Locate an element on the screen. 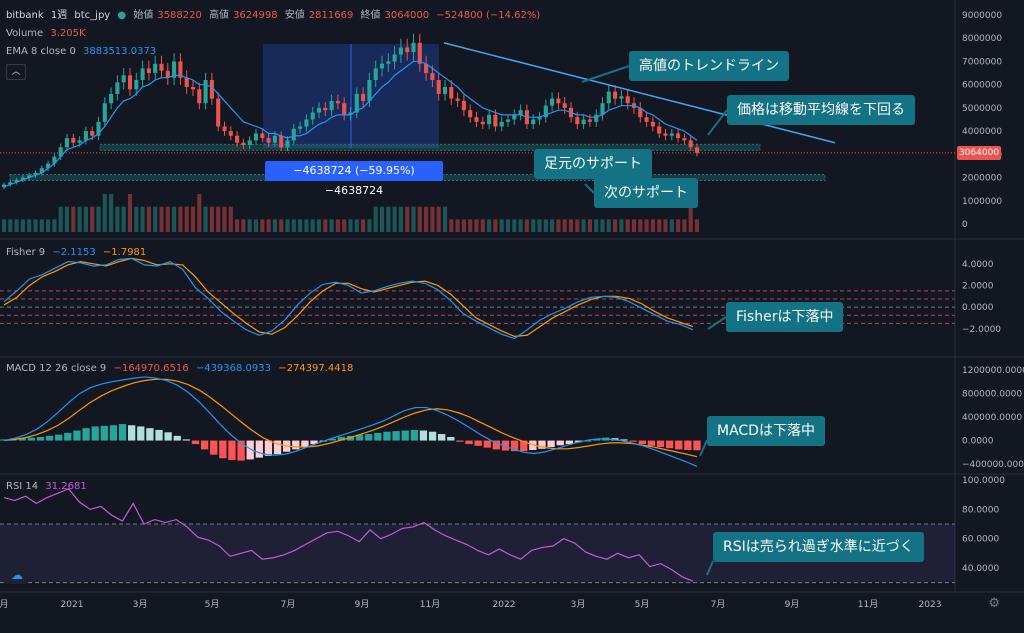  callout-rsi-near: RSIは売られ過ぎ水準に近づく is located at coordinates (818, 547).